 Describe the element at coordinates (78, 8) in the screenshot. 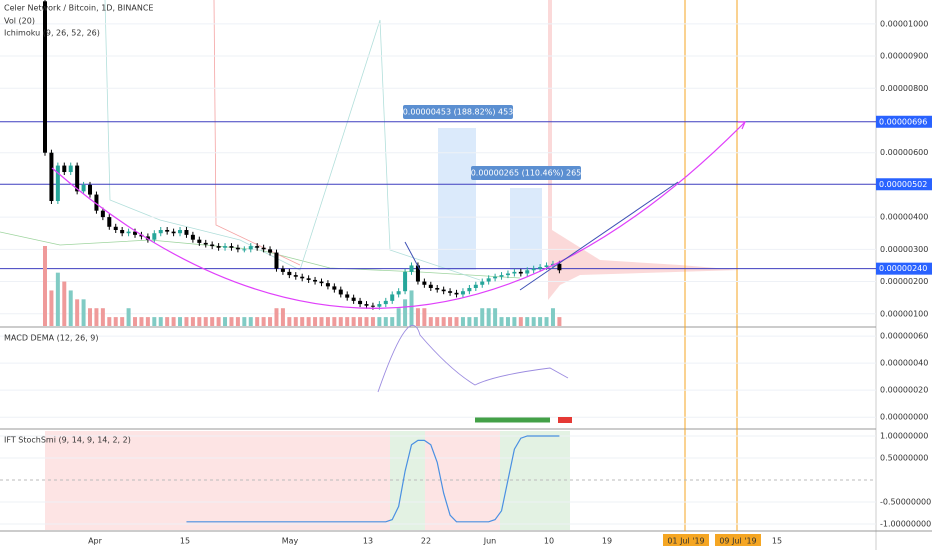

I see `chart-title: Celer Network / Bitcoin, 1D, BINANCE` at that location.